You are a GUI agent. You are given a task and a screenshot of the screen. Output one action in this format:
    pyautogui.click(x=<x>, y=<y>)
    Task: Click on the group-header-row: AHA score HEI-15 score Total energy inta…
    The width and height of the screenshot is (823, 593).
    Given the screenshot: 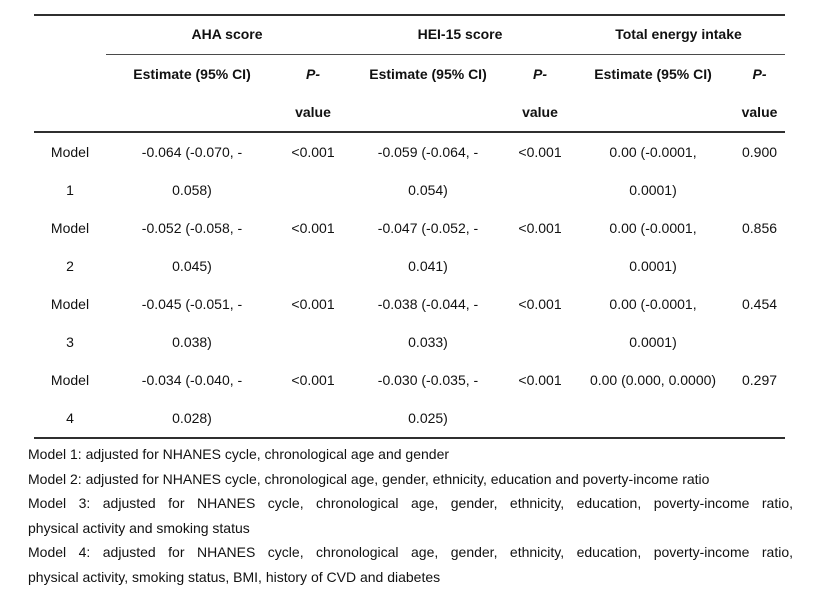 What is the action you would take?
    pyautogui.click(x=410, y=34)
    